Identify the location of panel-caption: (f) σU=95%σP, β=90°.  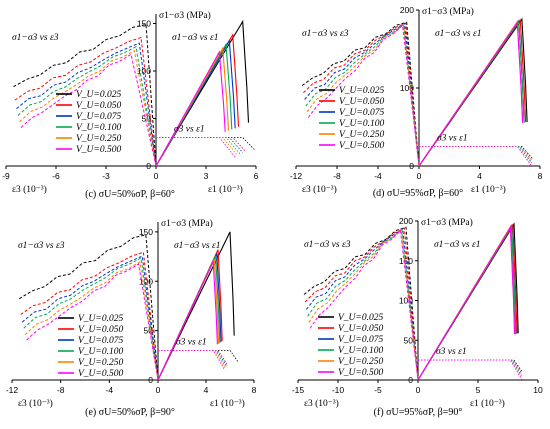
(418, 412).